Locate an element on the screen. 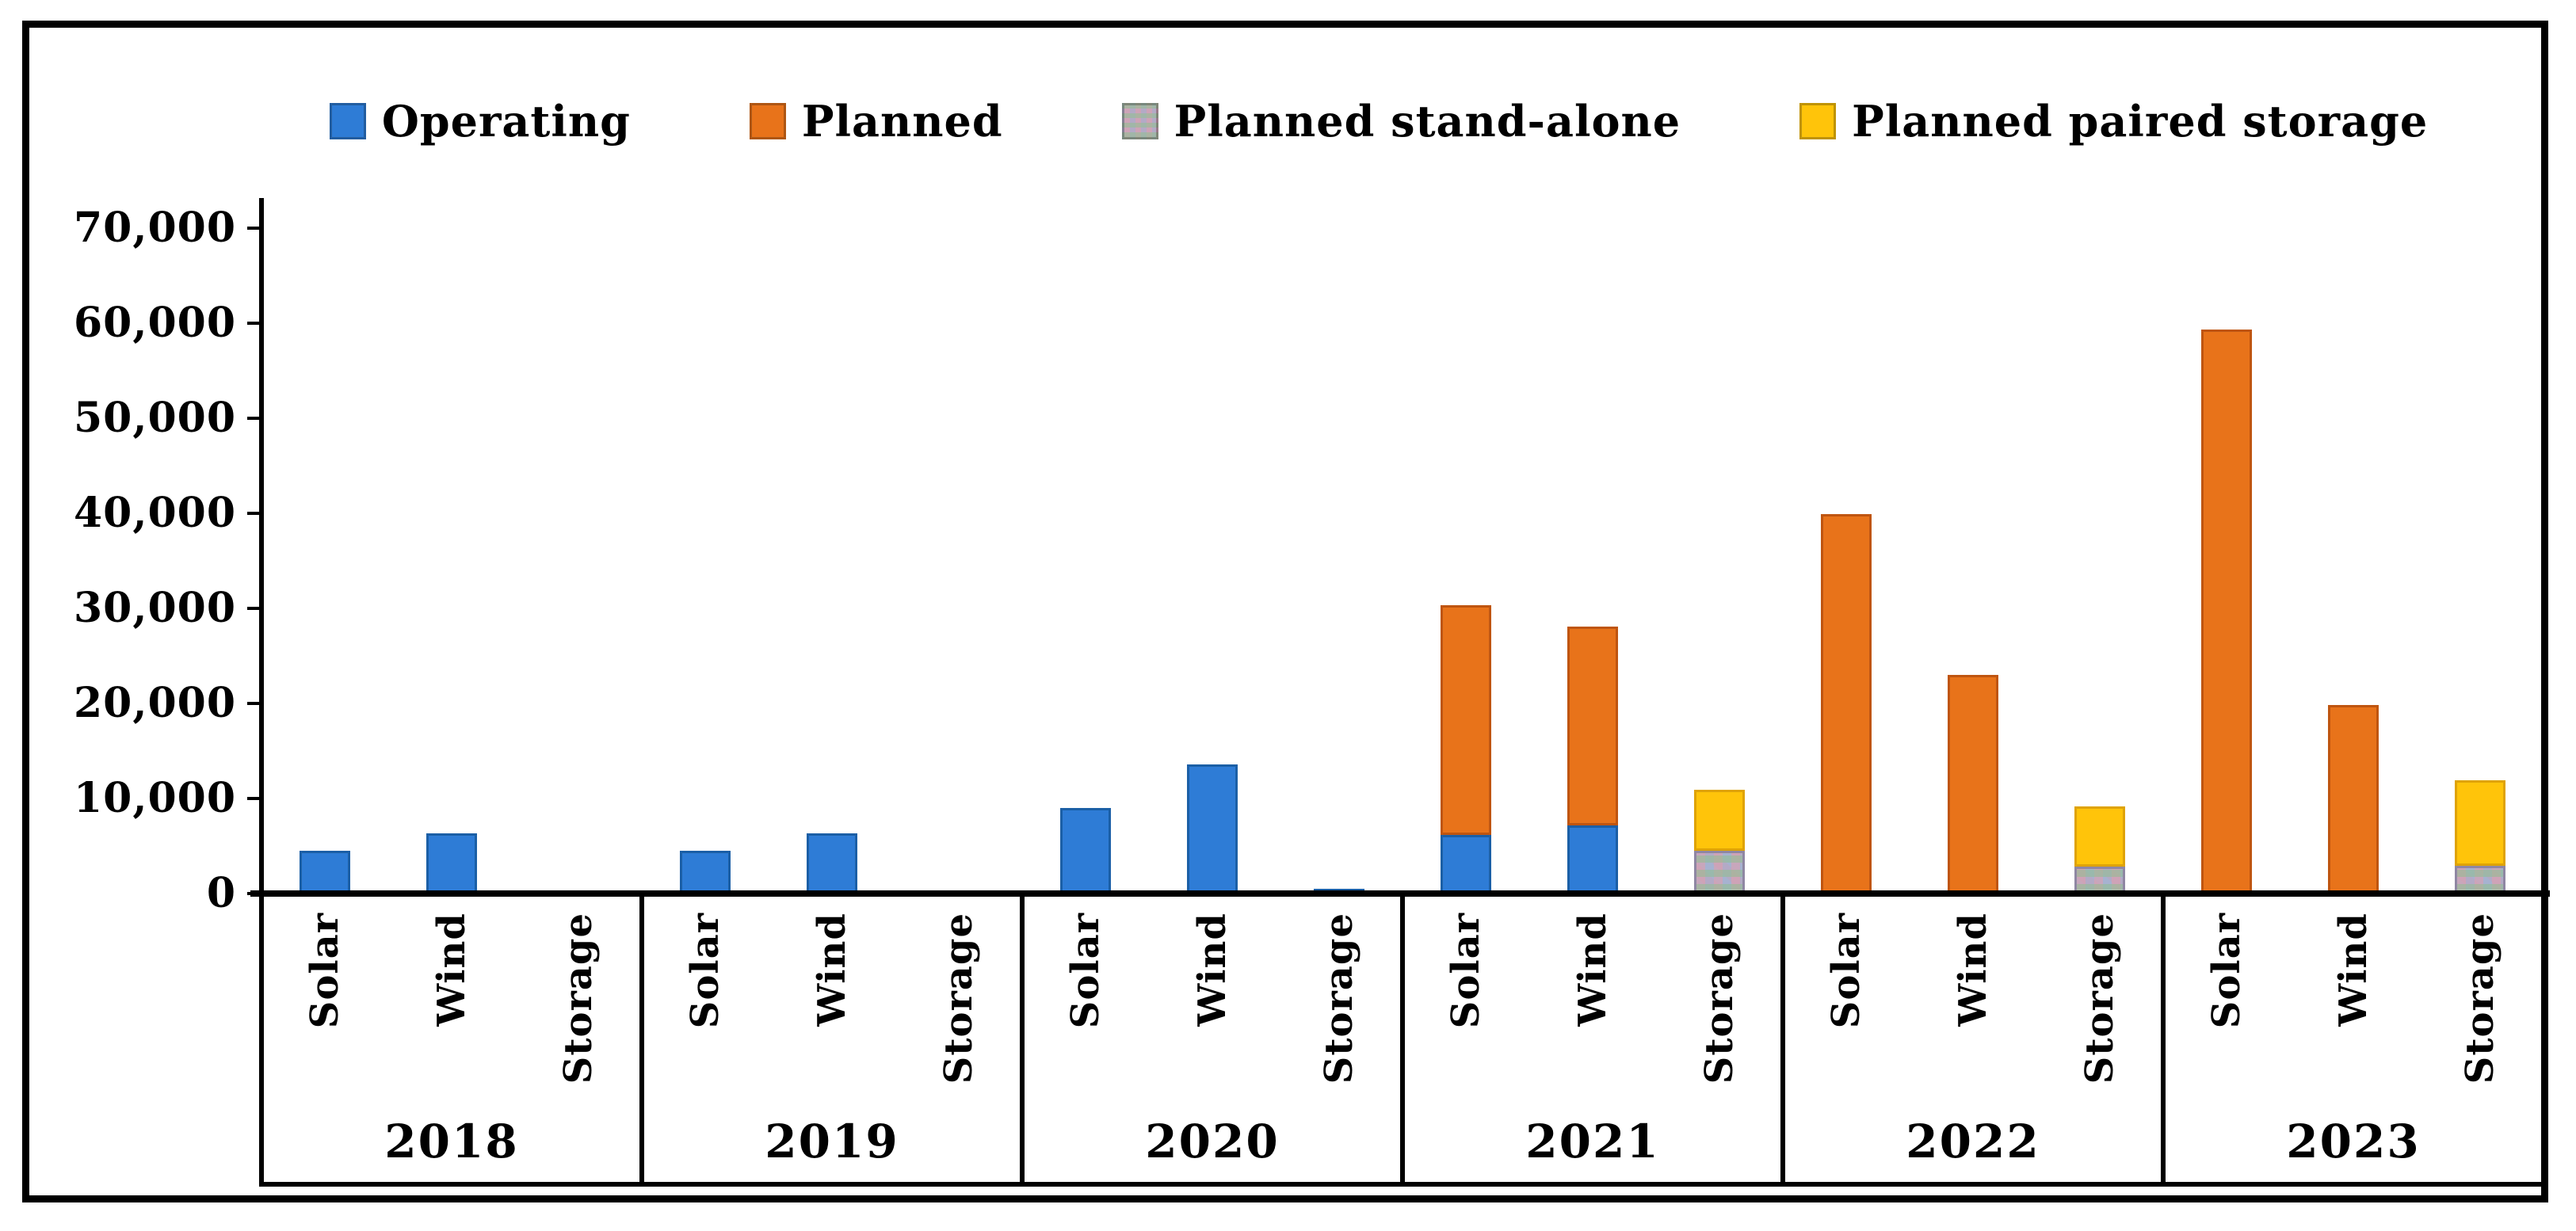 Image resolution: width=2576 pixels, height=1231 pixels. bar-2023-wind is located at coordinates (2353, 799).